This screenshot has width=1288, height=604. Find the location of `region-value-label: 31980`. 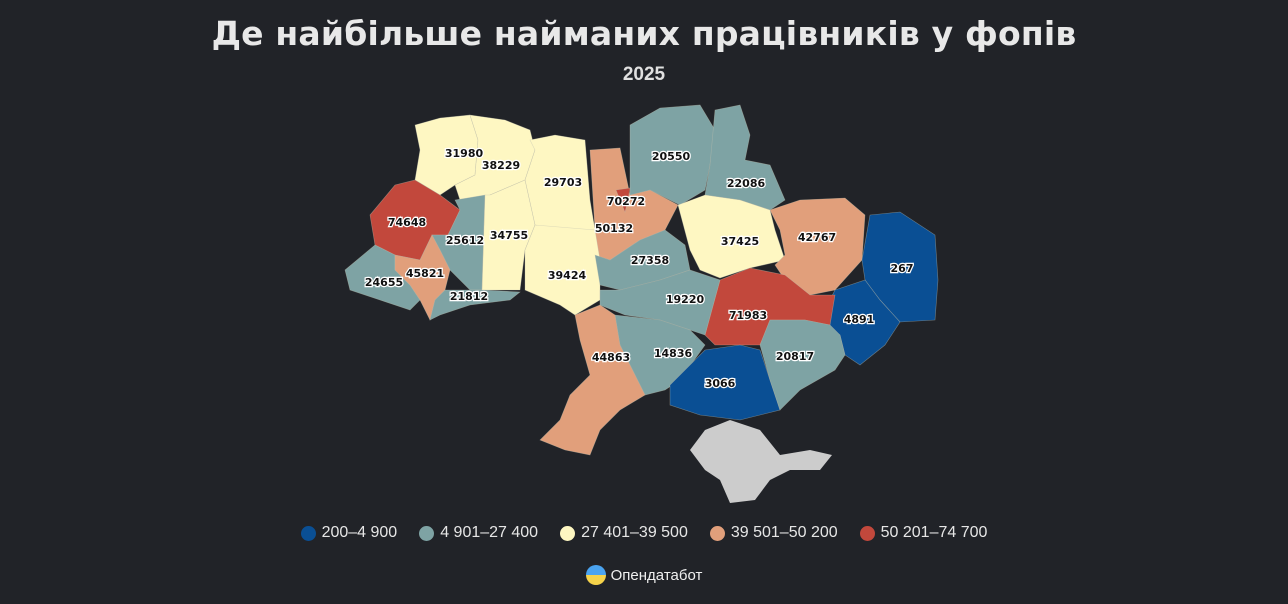

region-value-label: 31980 is located at coordinates (464, 153).